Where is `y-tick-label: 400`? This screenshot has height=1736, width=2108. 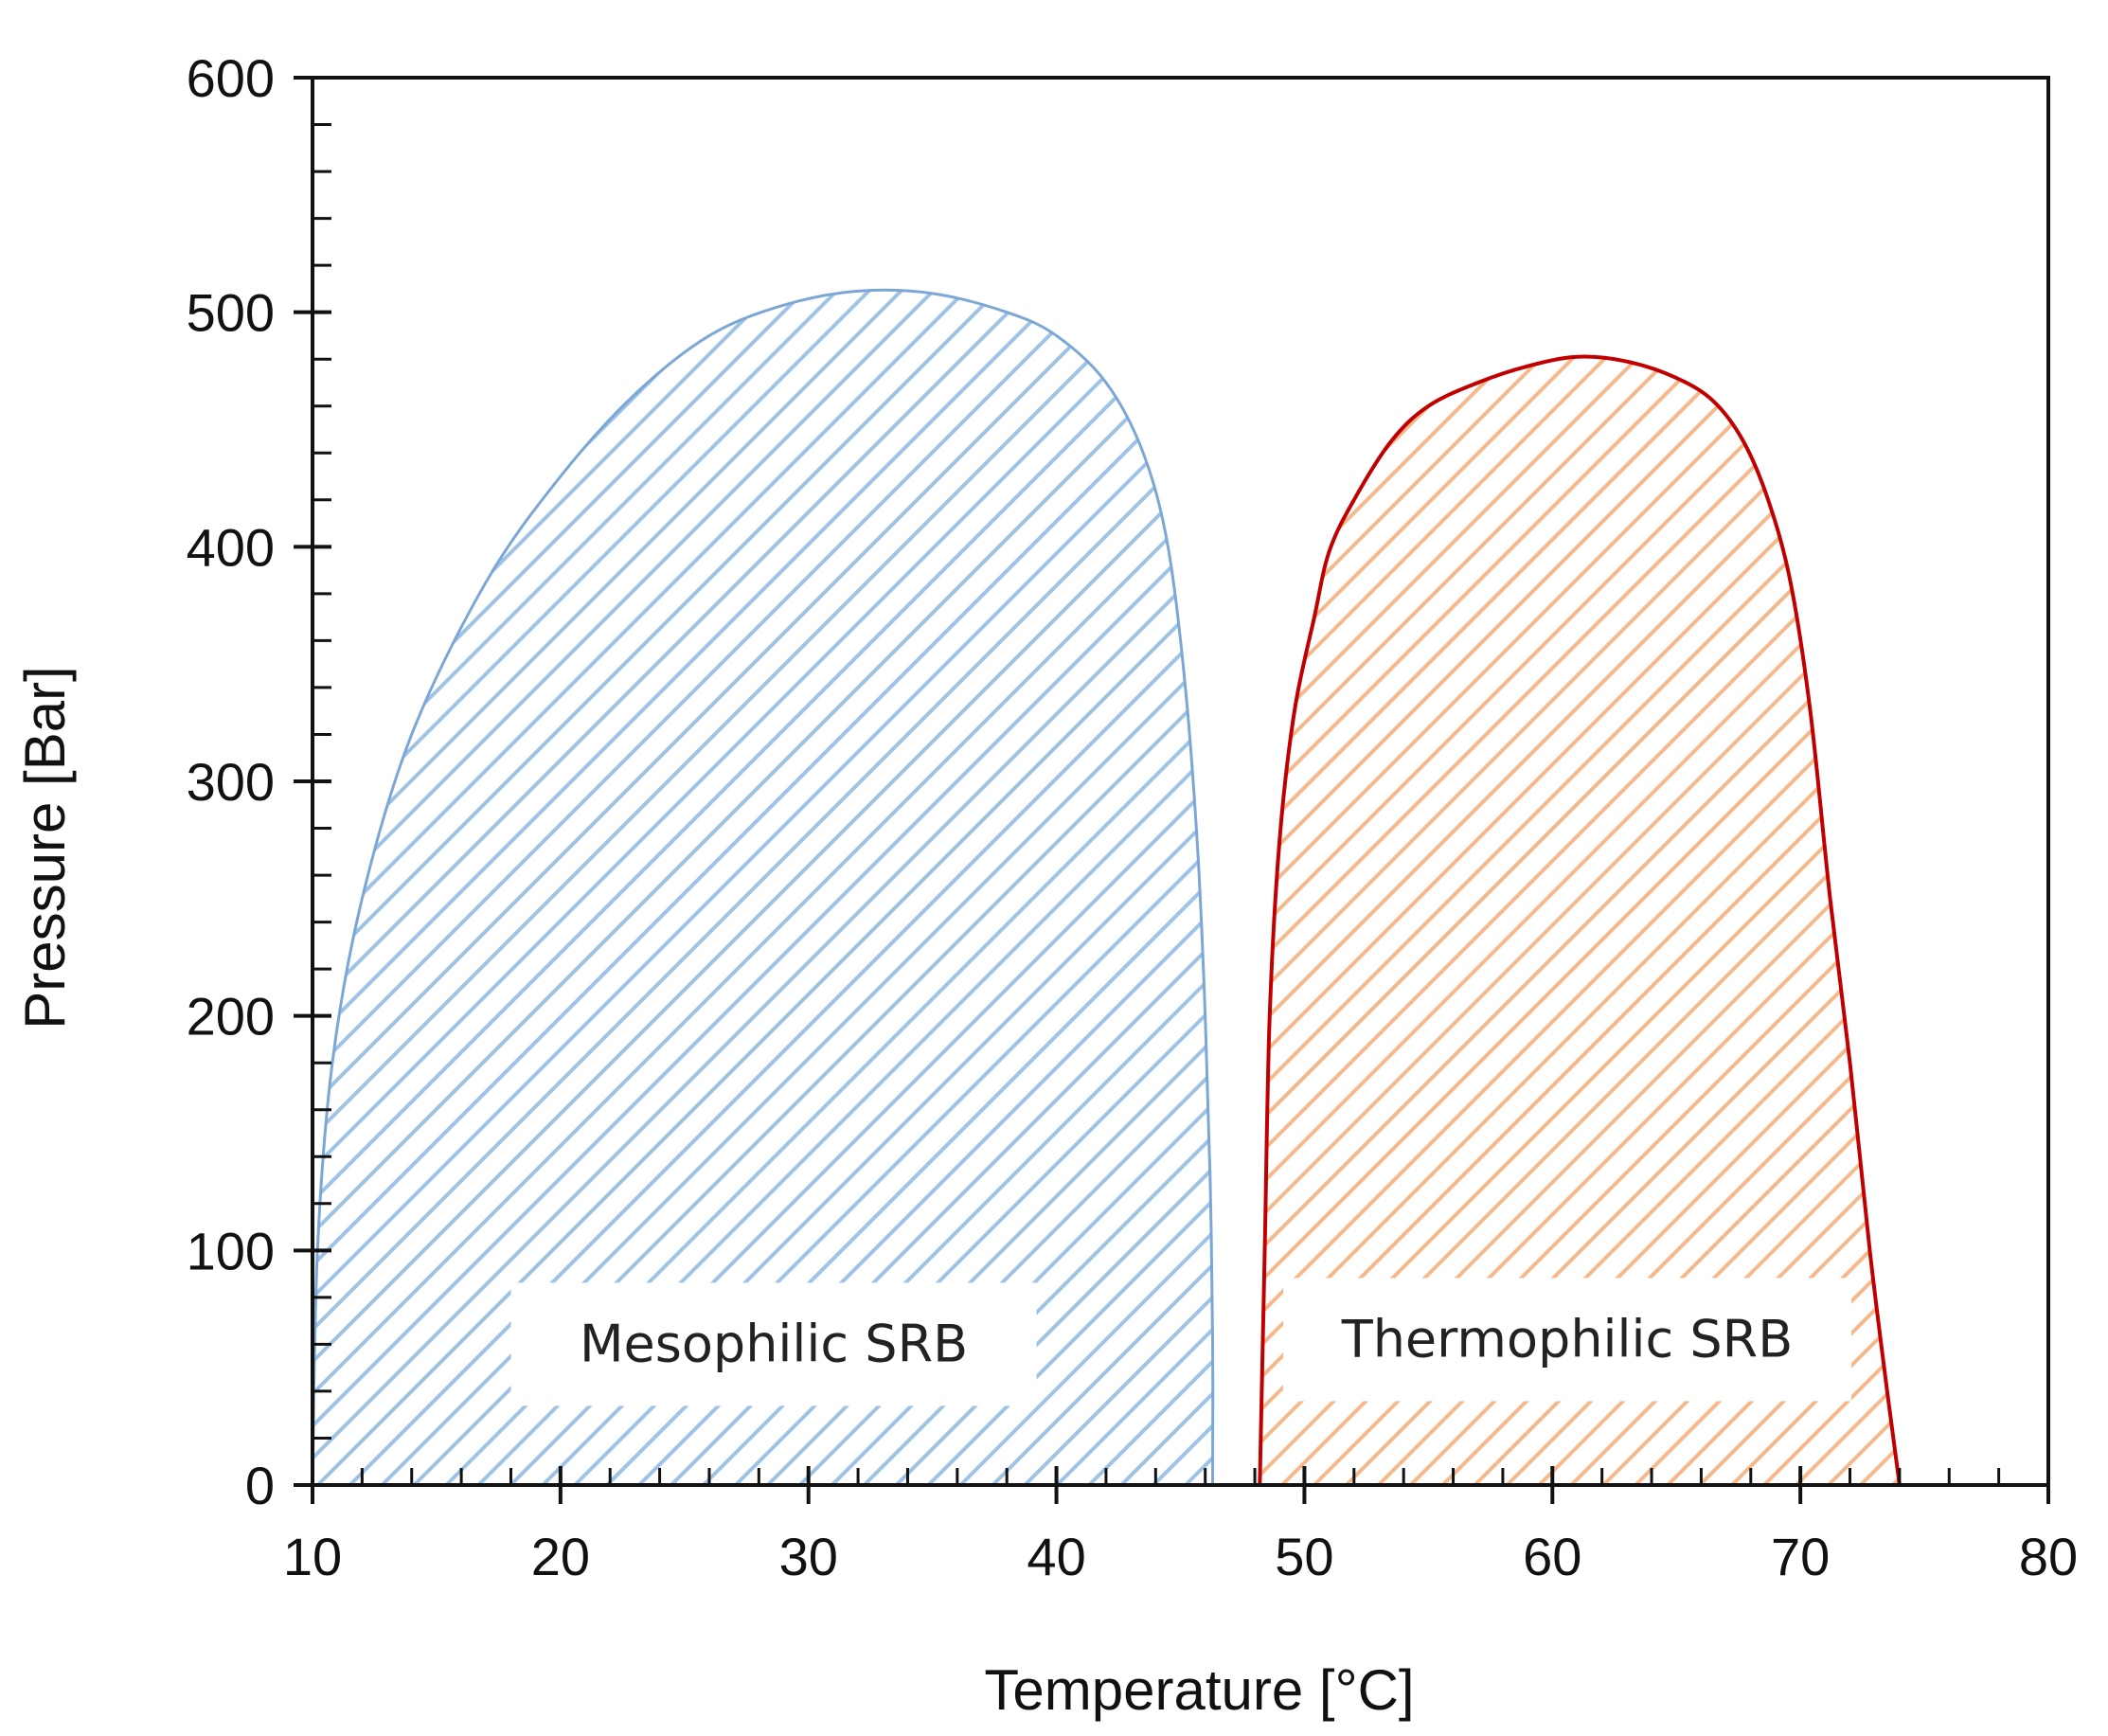 y-tick-label: 400 is located at coordinates (231, 547).